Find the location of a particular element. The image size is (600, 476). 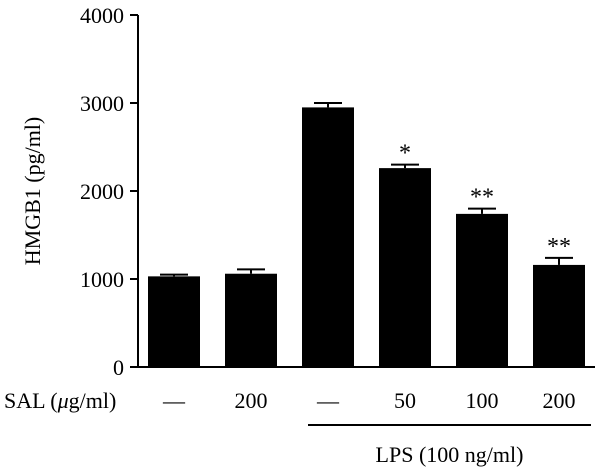

x-category-labels: — 200 — 50 100 200 is located at coordinates (369, 400).